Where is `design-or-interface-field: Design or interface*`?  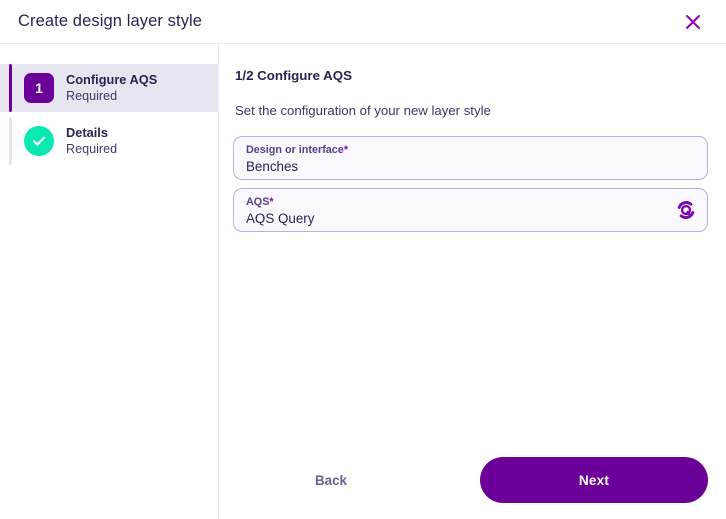 design-or-interface-field: Design or interface* is located at coordinates (470, 158).